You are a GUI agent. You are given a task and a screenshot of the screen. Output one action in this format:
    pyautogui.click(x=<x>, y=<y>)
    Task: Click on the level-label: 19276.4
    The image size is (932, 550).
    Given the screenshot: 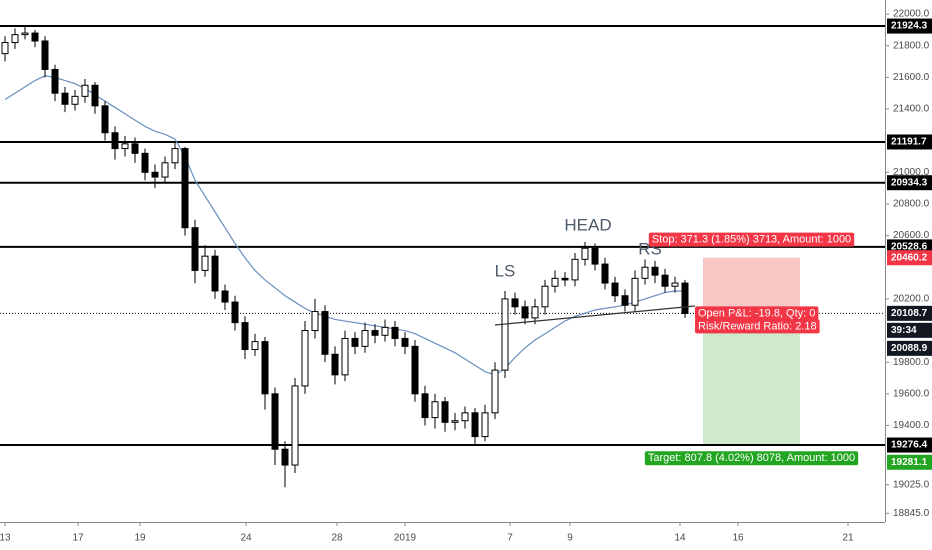 What is the action you would take?
    pyautogui.click(x=909, y=445)
    